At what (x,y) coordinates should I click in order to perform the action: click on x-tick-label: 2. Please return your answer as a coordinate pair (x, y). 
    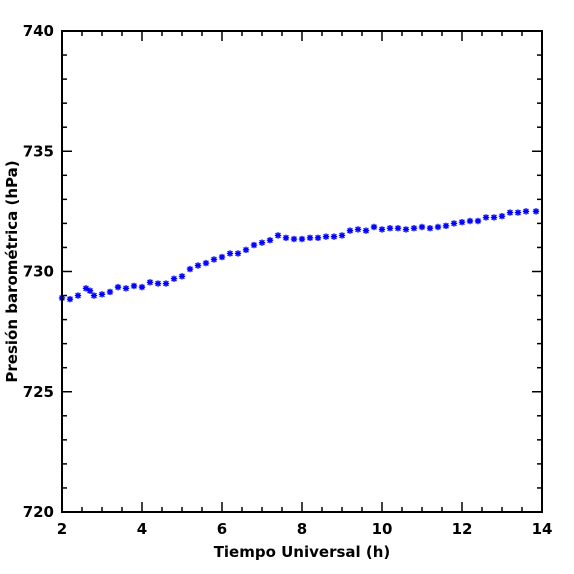
    Looking at the image, I should click on (62, 529).